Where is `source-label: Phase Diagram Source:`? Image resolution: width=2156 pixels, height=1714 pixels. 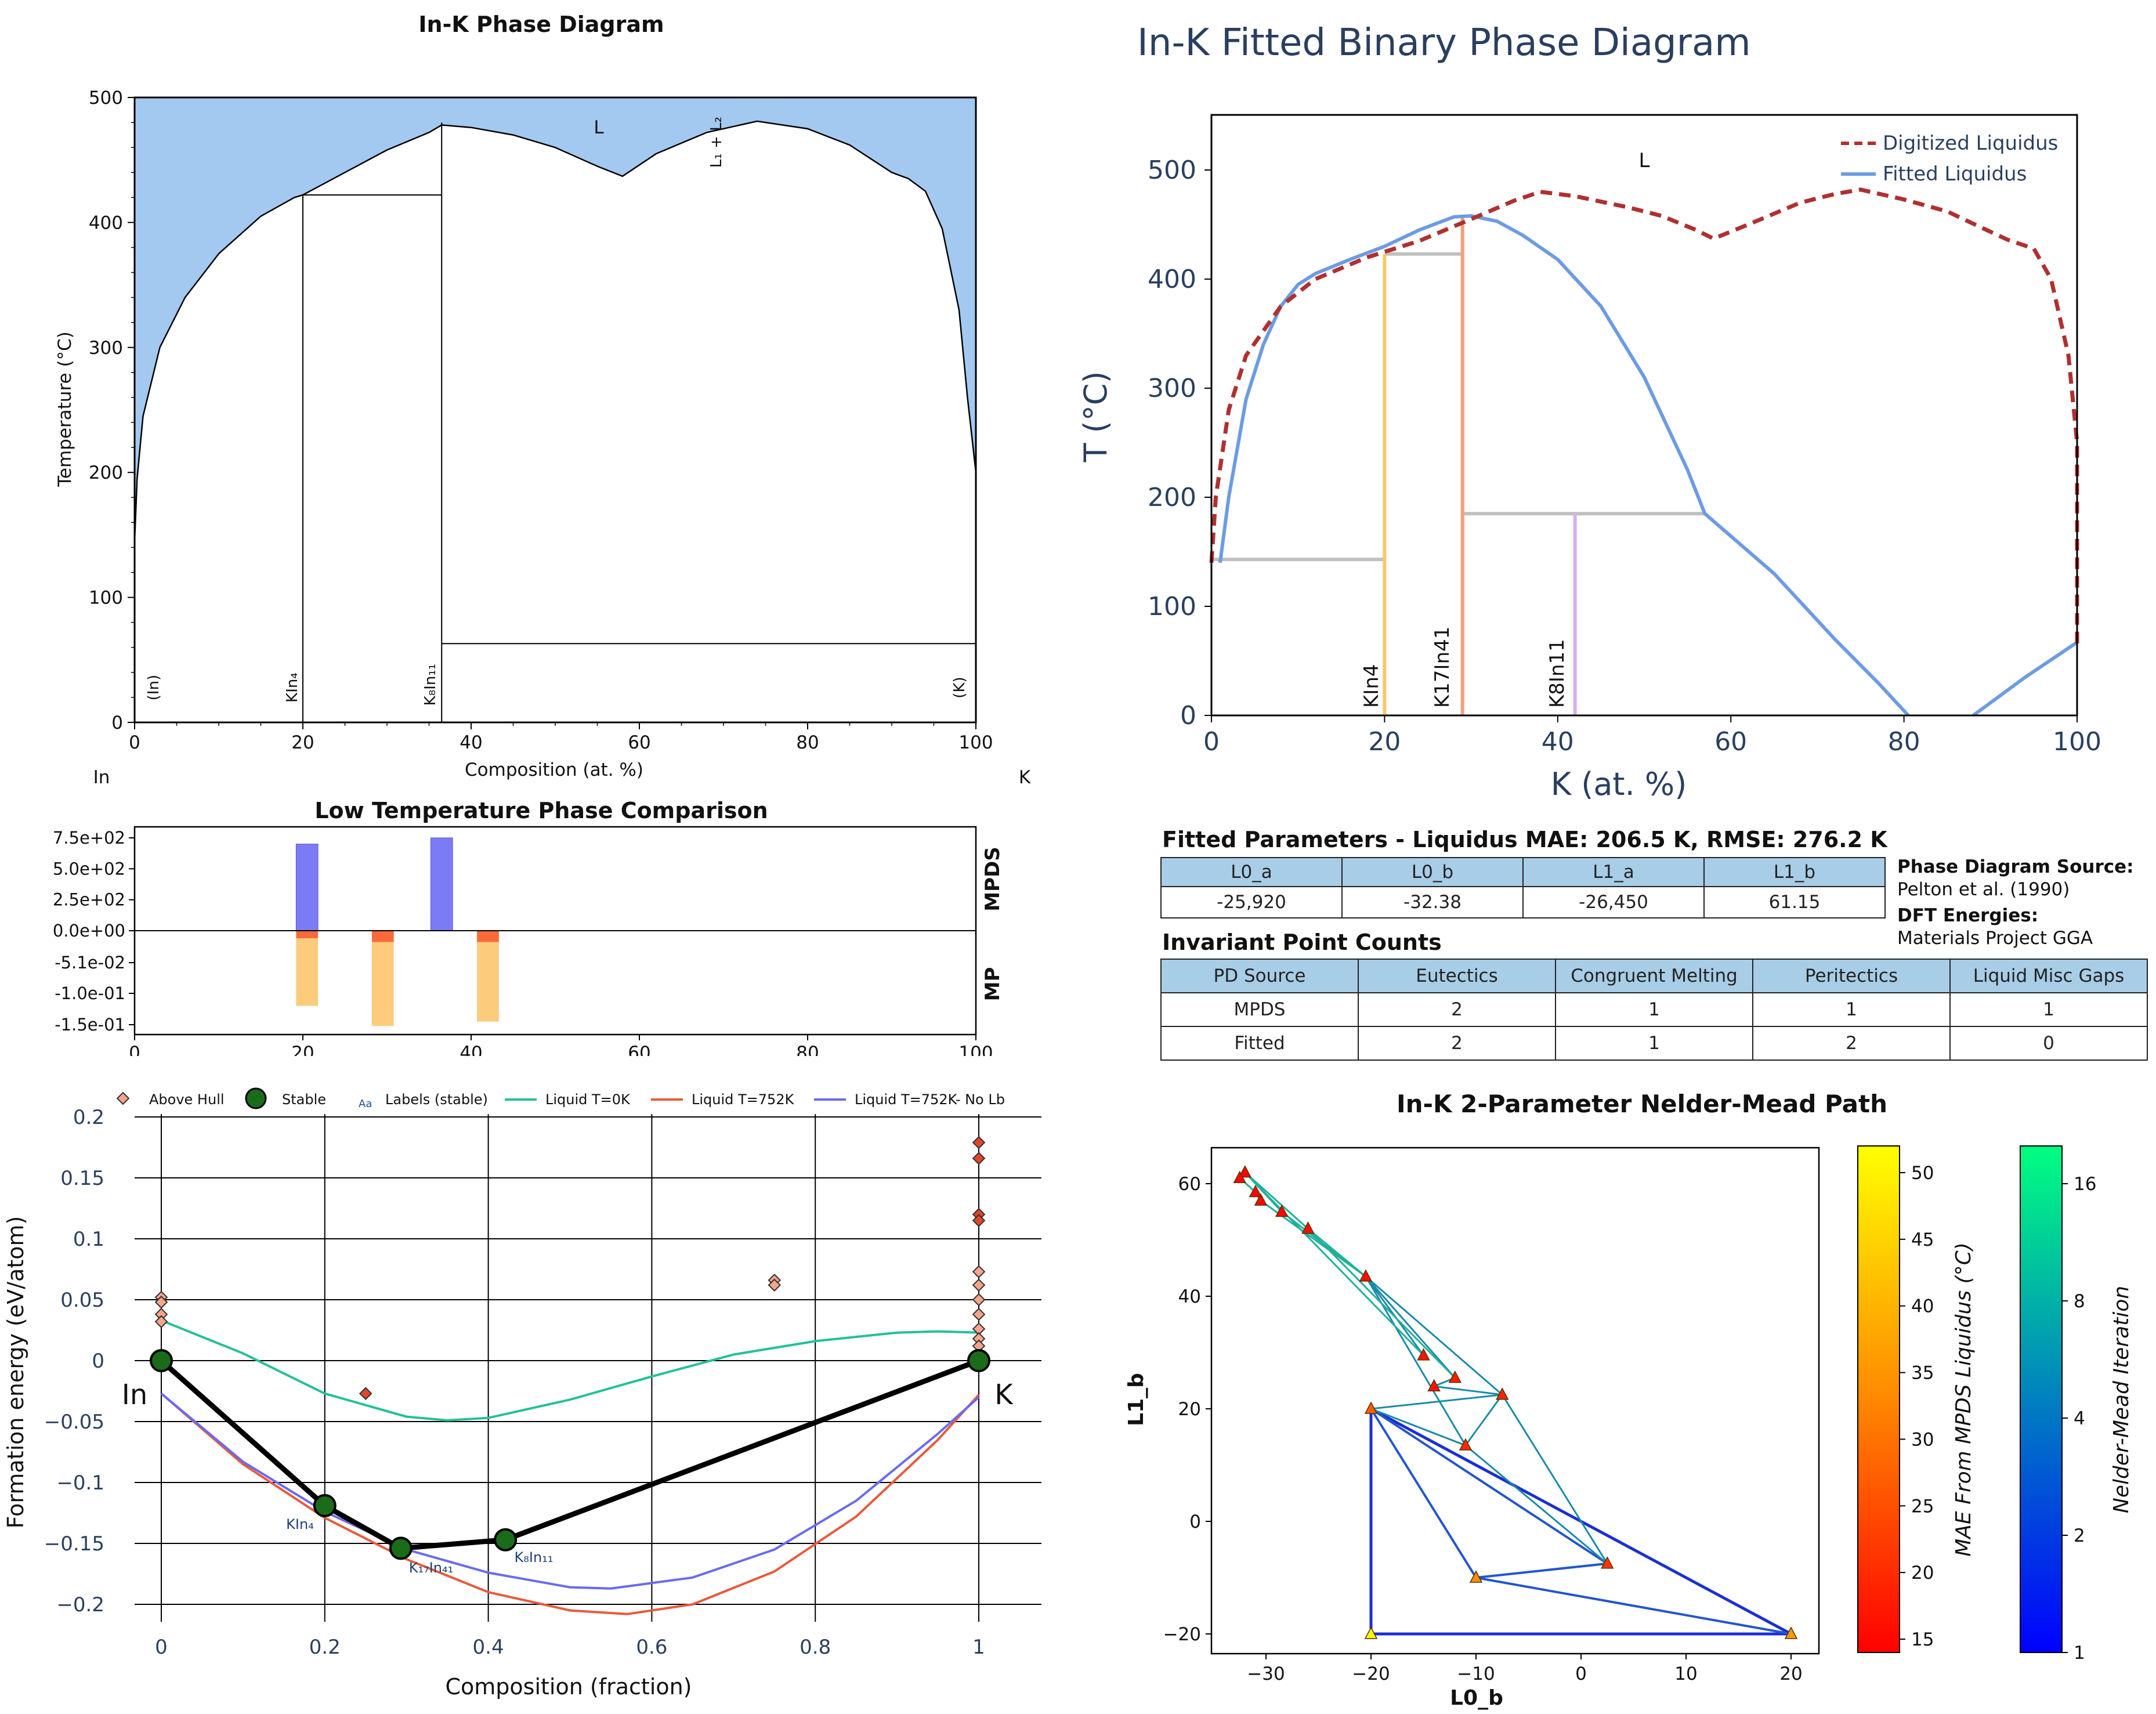 source-label: Phase Diagram Source: is located at coordinates (2015, 866).